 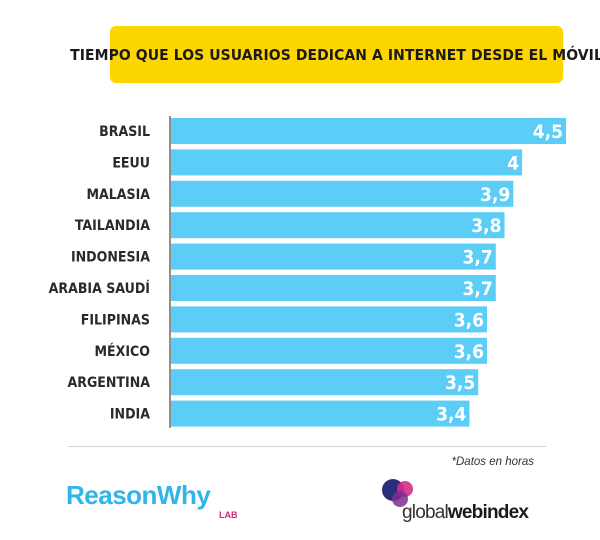 I want to click on footnote: *Datos en horas, so click(x=492, y=462).